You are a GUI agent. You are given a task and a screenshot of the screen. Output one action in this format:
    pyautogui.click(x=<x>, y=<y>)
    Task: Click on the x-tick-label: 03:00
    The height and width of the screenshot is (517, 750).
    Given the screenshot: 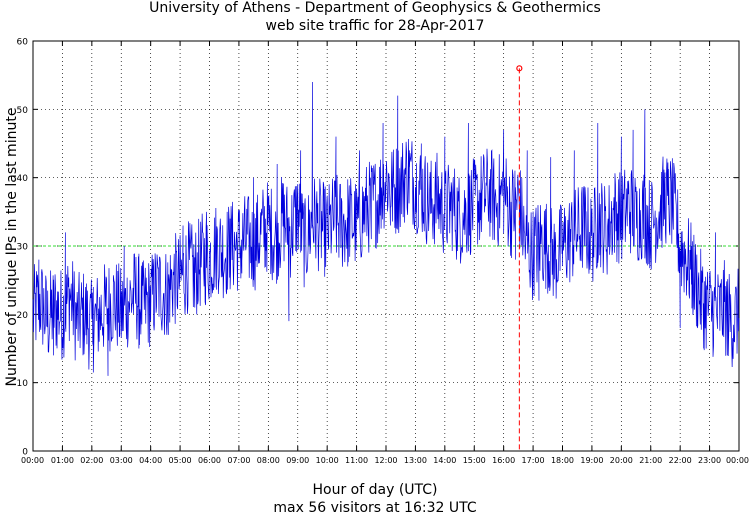 What is the action you would take?
    pyautogui.click(x=121, y=460)
    